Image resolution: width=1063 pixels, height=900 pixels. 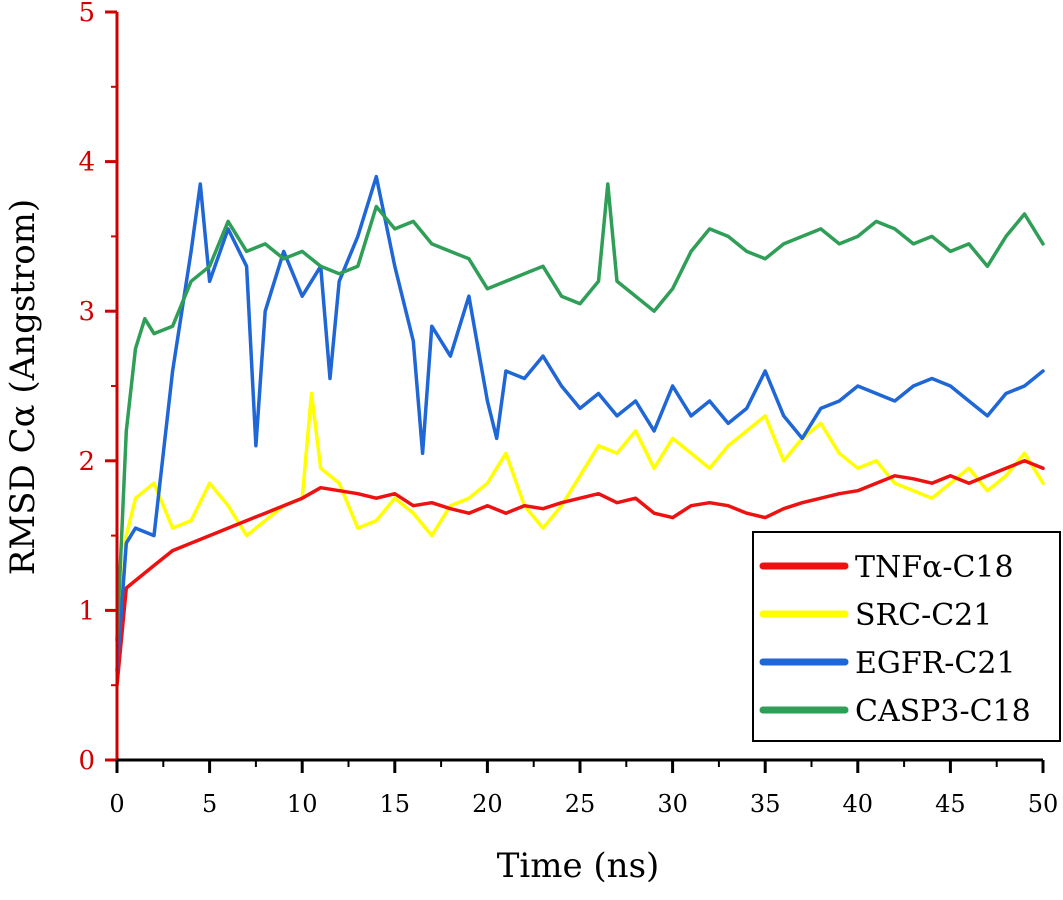 What do you see at coordinates (86, 14) in the screenshot?
I see `y-tick-label: 5` at bounding box center [86, 14].